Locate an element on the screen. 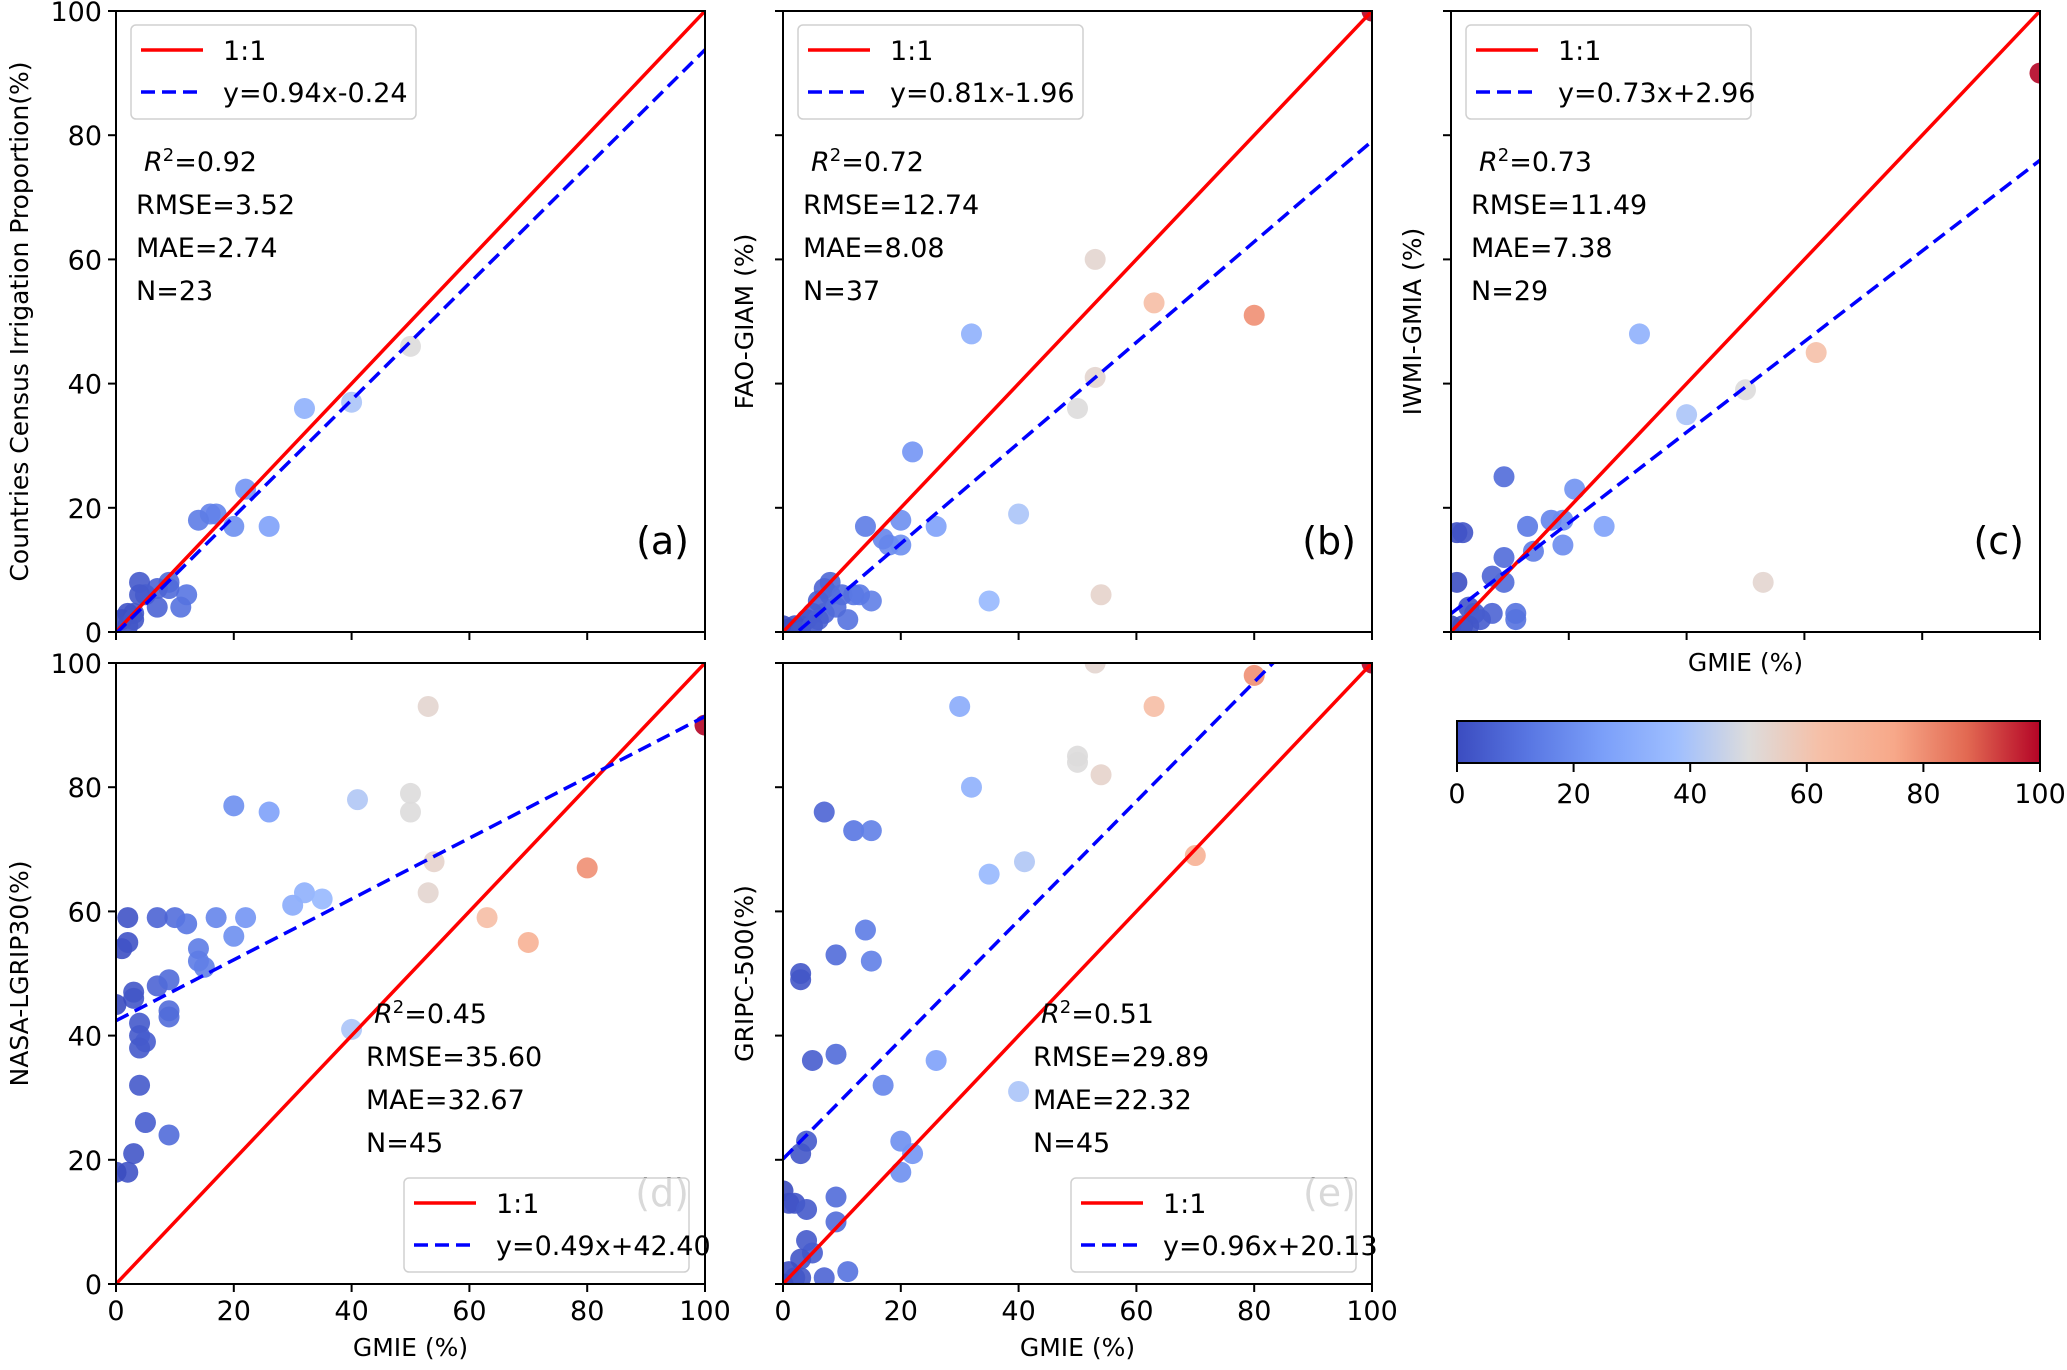 Image resolution: width=2067 pixels, height=1370 pixels. sample-count: N=29 is located at coordinates (1509, 291).